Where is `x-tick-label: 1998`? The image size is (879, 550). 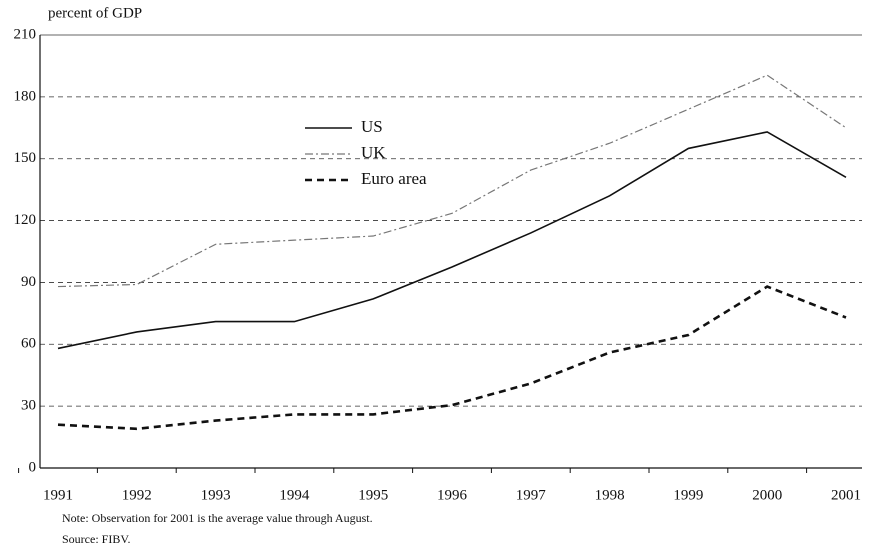 x-tick-label: 1998 is located at coordinates (610, 495).